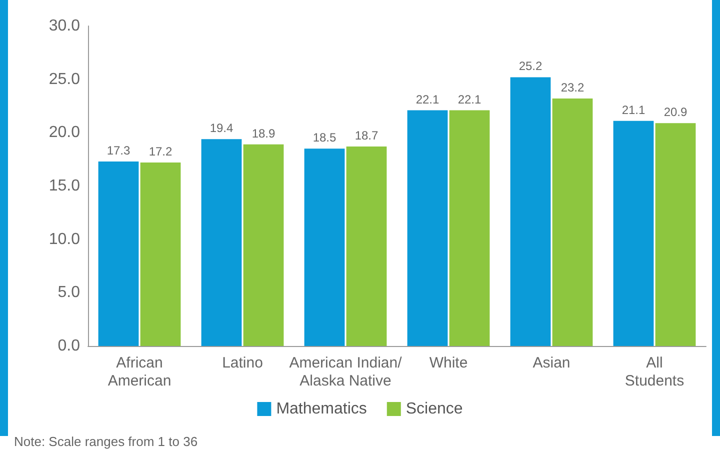 The height and width of the screenshot is (452, 720). I want to click on x-tick-label: Latino, so click(242, 363).